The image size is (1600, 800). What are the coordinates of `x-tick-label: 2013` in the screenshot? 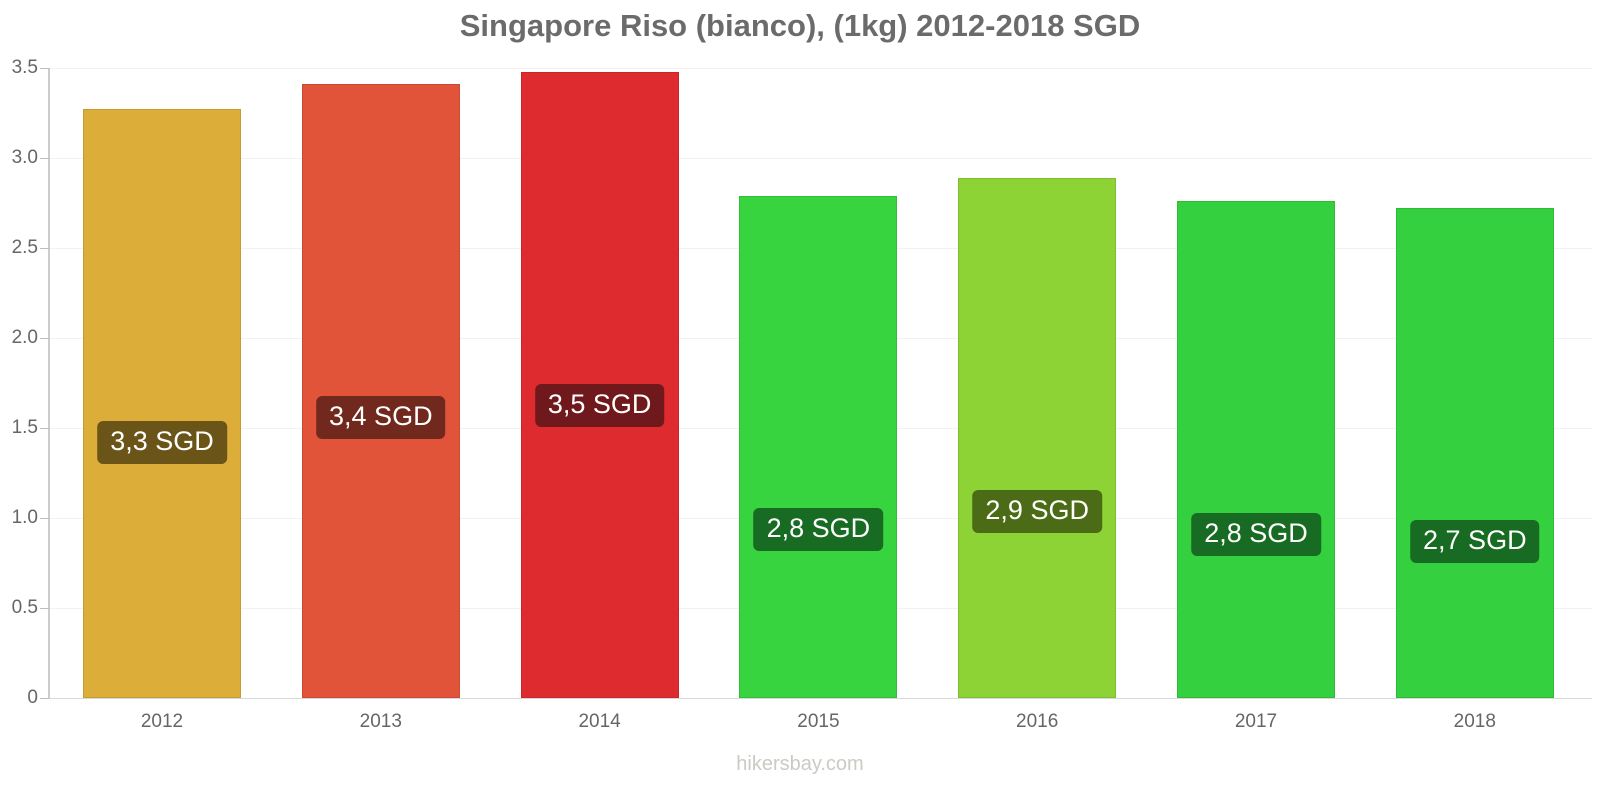 It's located at (380, 721).